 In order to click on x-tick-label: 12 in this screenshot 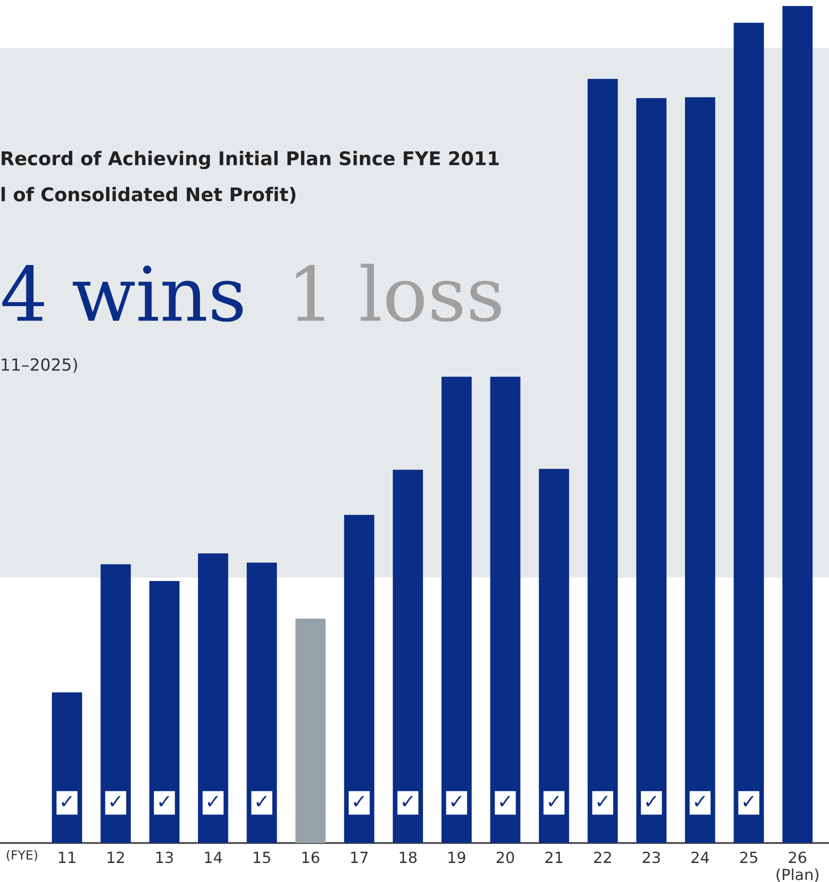, I will do `click(116, 857)`.